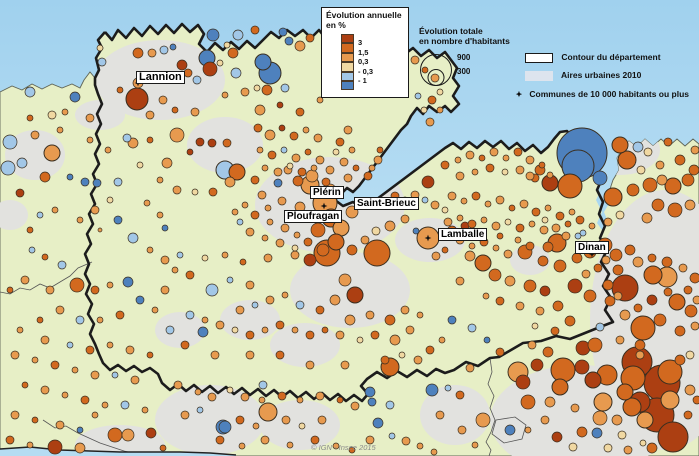 The width and height of the screenshot is (699, 456). I want to click on city-label-ploufragan: Ploufragan, so click(313, 216).